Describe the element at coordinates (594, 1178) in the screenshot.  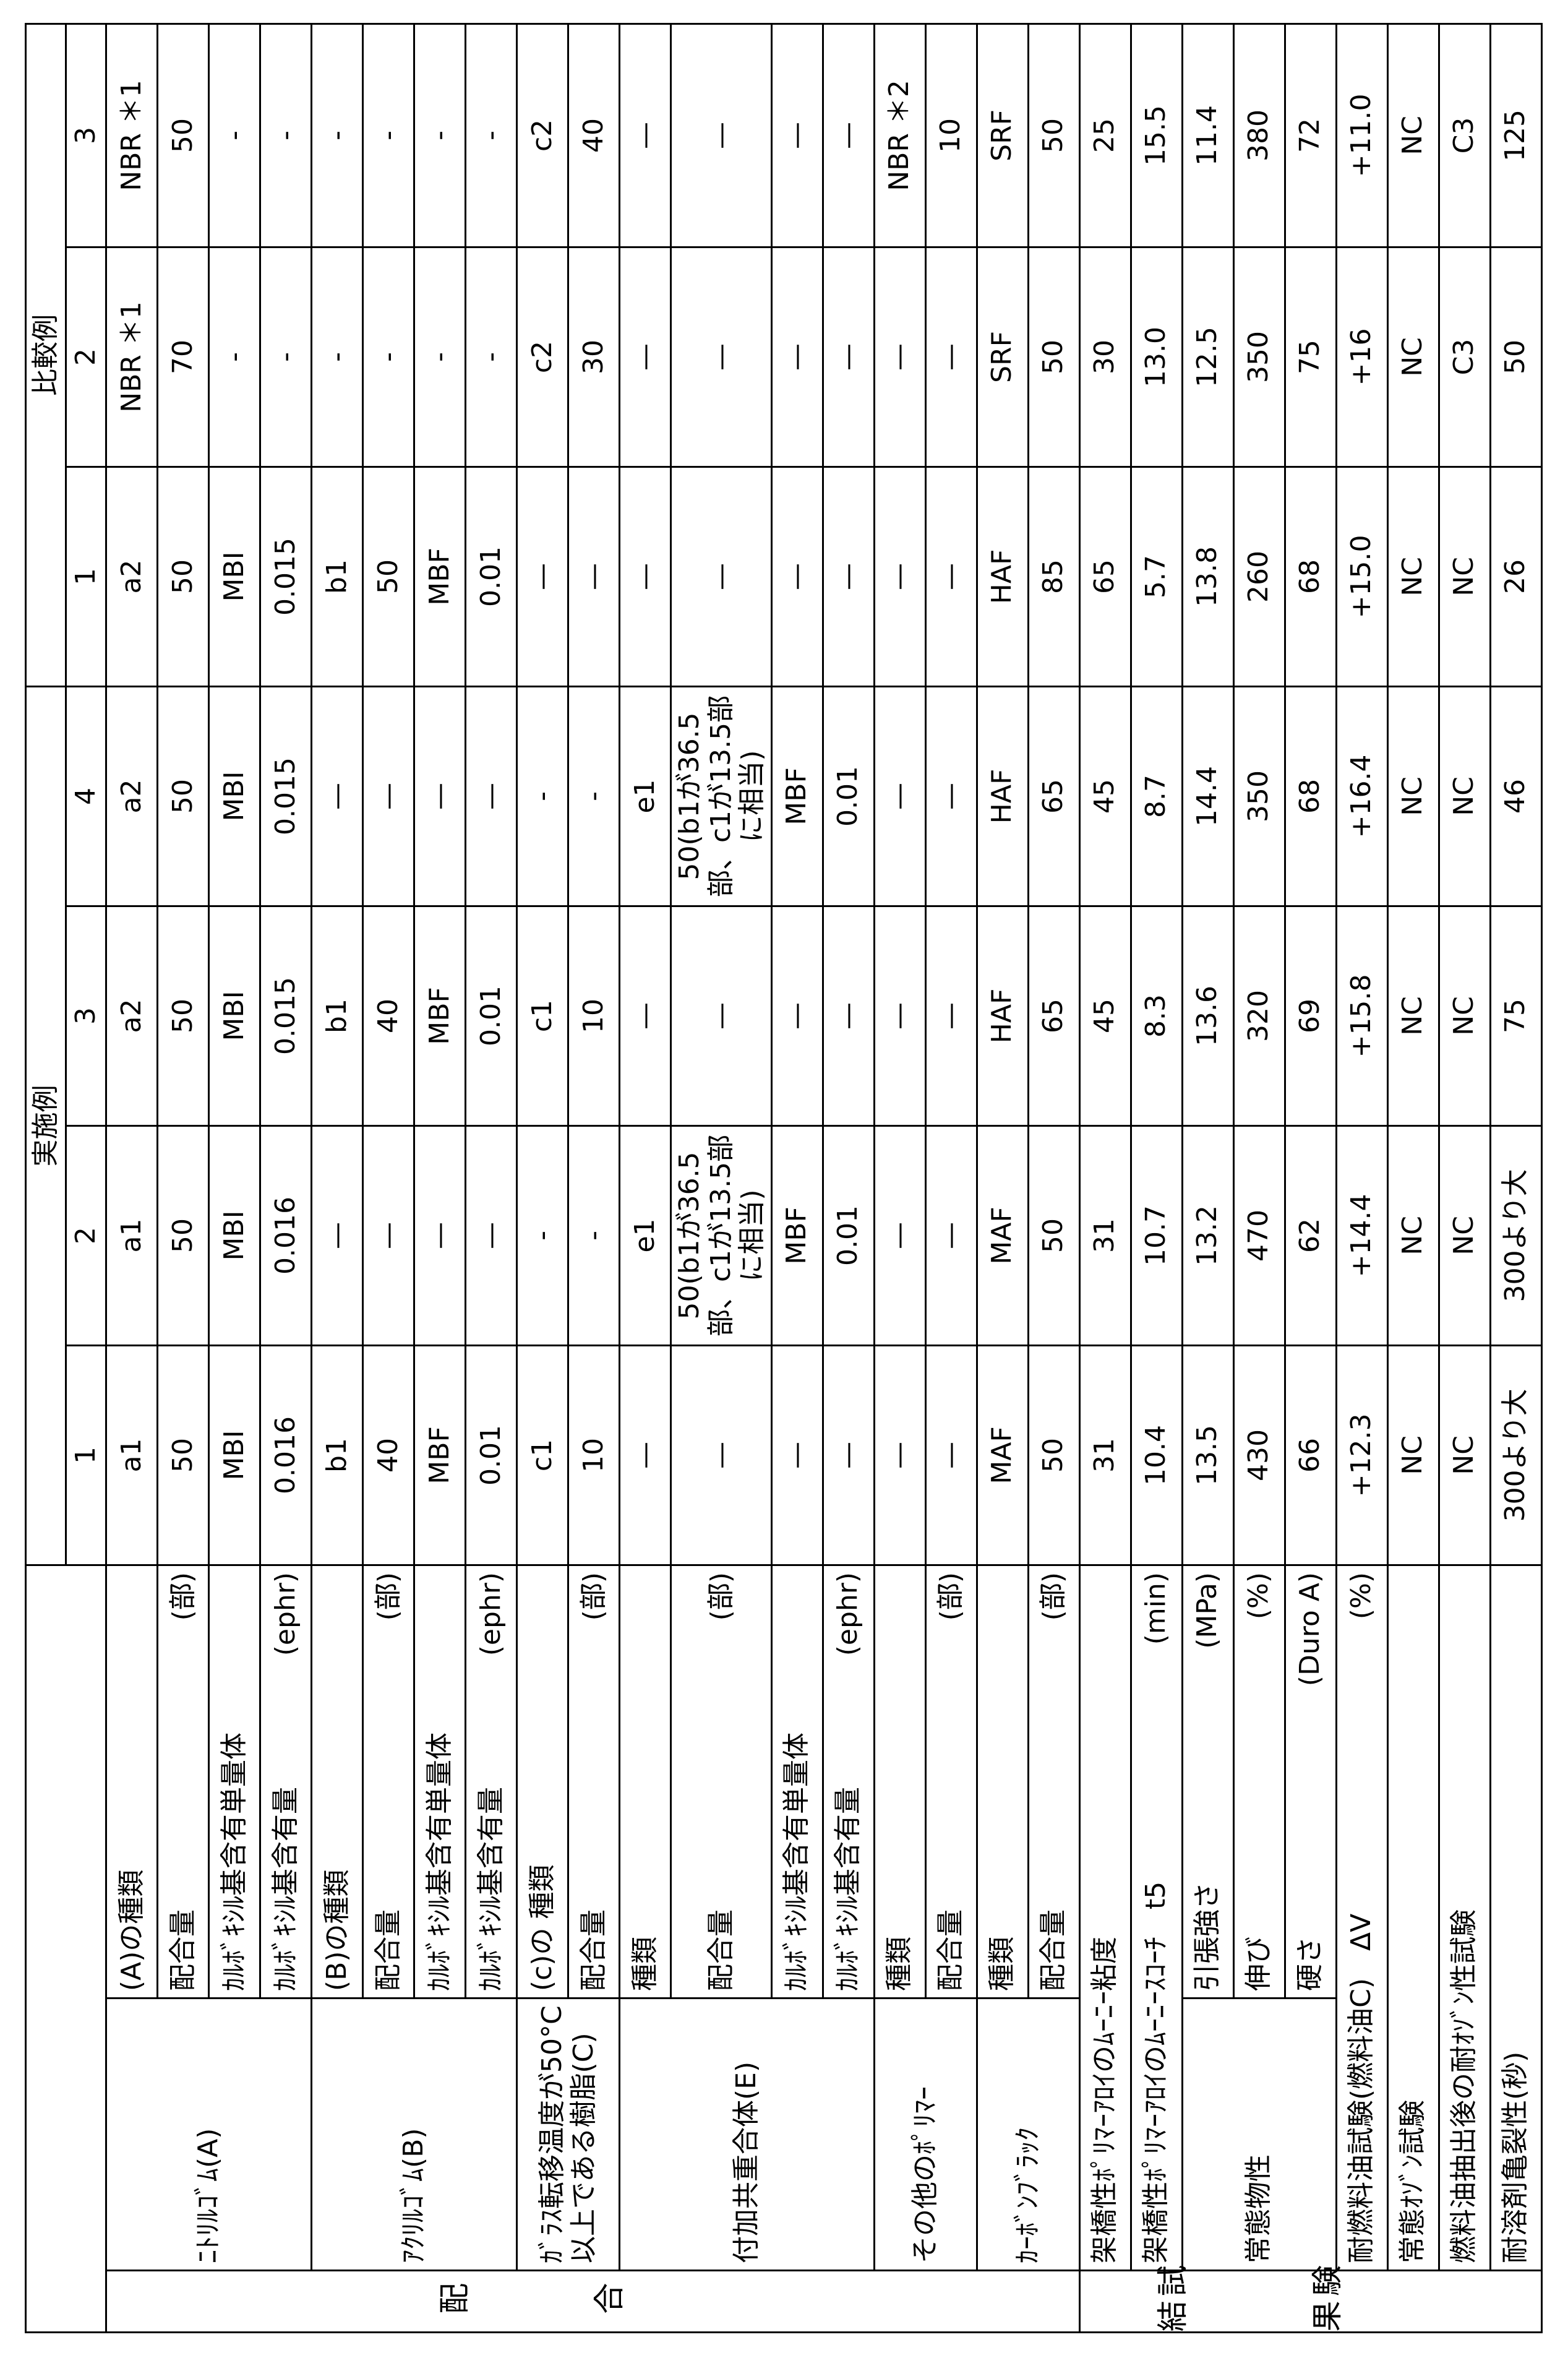
I see `table-row: 配合量(部)10-10-—3040` at that location.